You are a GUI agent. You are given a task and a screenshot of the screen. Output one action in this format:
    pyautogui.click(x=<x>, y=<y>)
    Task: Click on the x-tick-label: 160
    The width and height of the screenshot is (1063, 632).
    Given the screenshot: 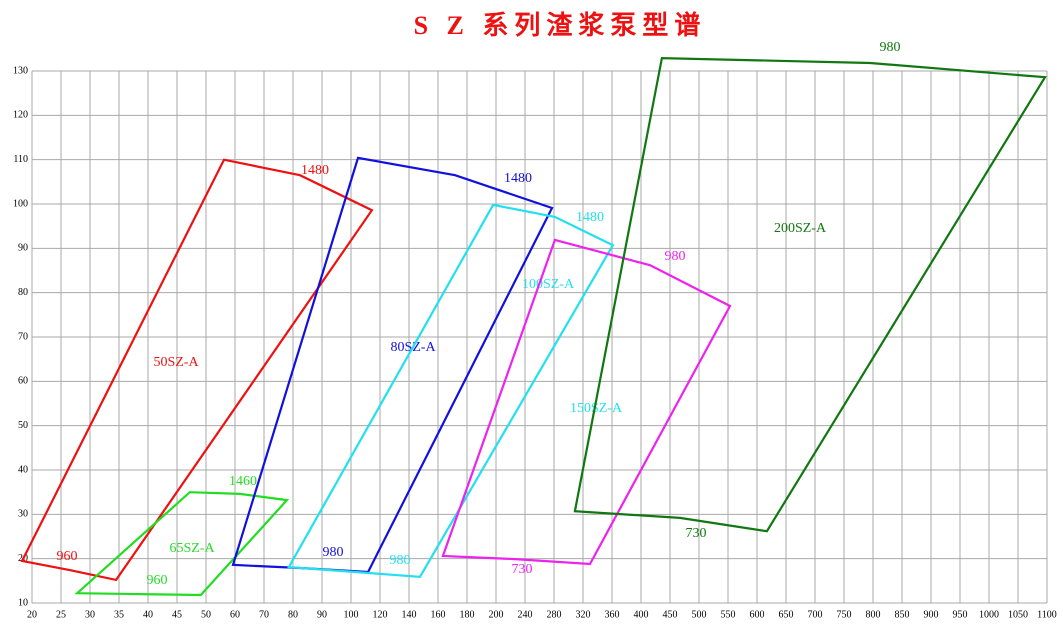 What is the action you would take?
    pyautogui.click(x=438, y=614)
    